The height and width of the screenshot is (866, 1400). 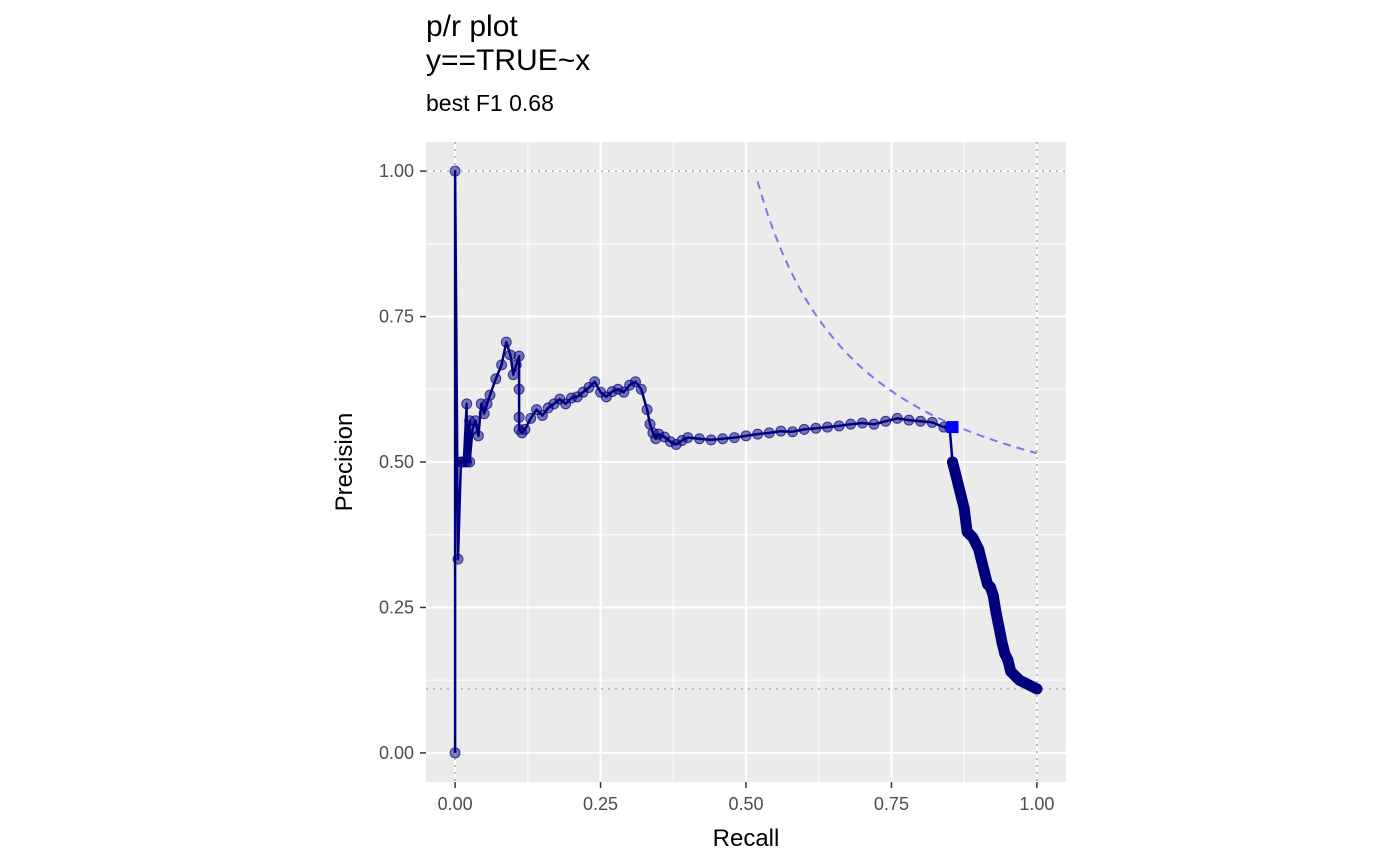 I want to click on f1-contour, so click(x=897, y=318).